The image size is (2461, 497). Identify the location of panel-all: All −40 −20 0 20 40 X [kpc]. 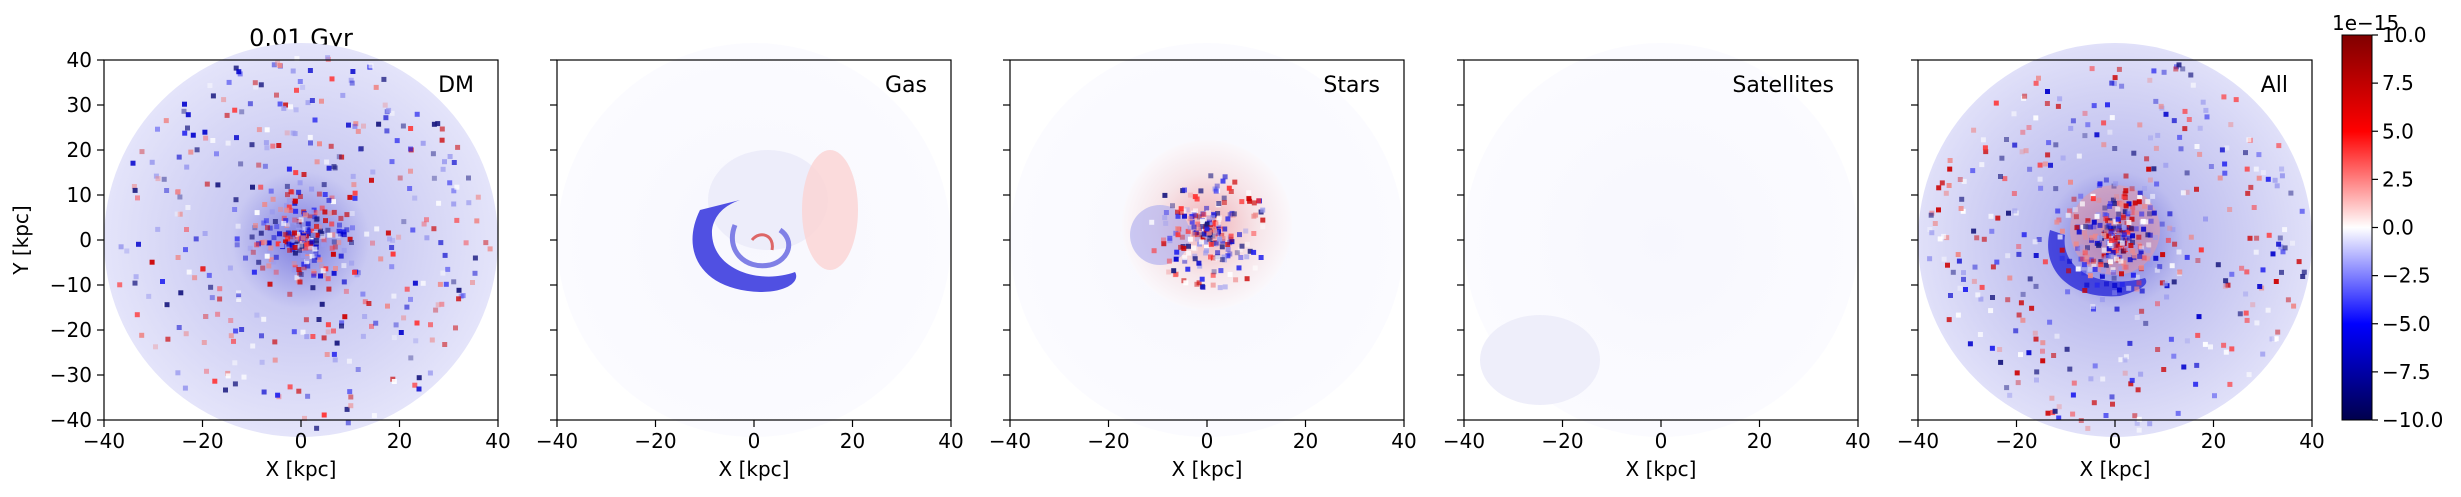
(2111, 270).